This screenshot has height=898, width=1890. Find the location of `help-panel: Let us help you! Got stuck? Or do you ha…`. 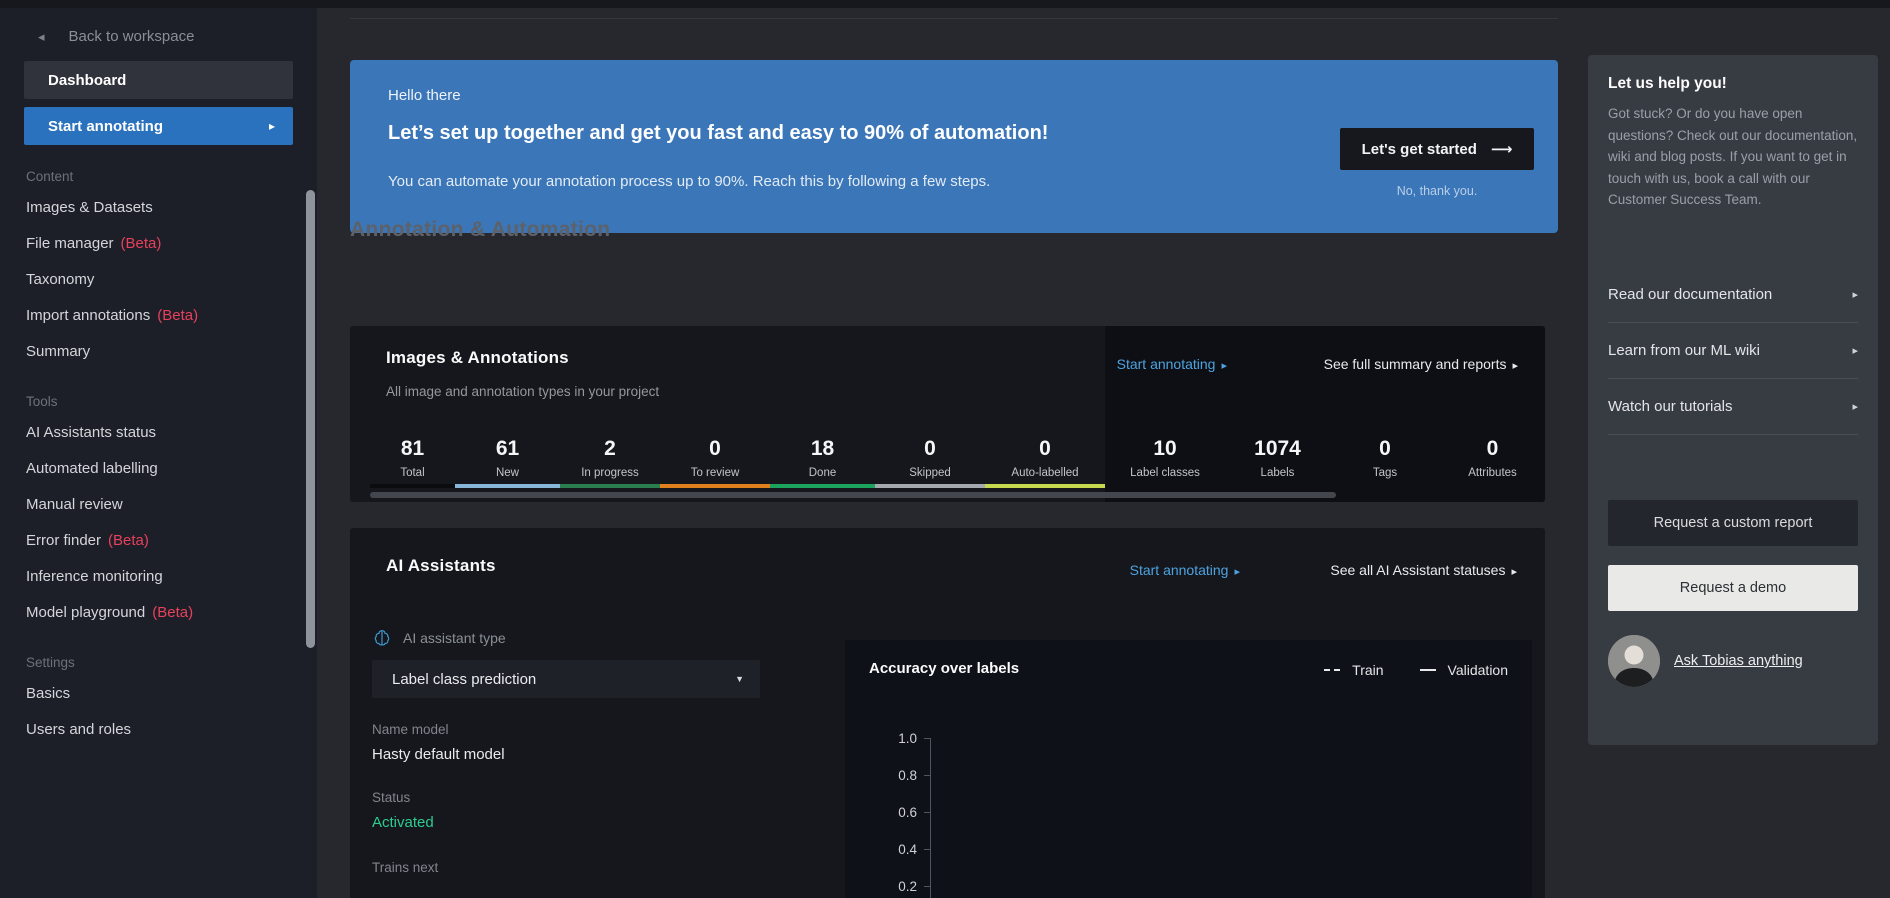

help-panel: Let us help you! Got stuck? Or do you ha… is located at coordinates (1733, 400).